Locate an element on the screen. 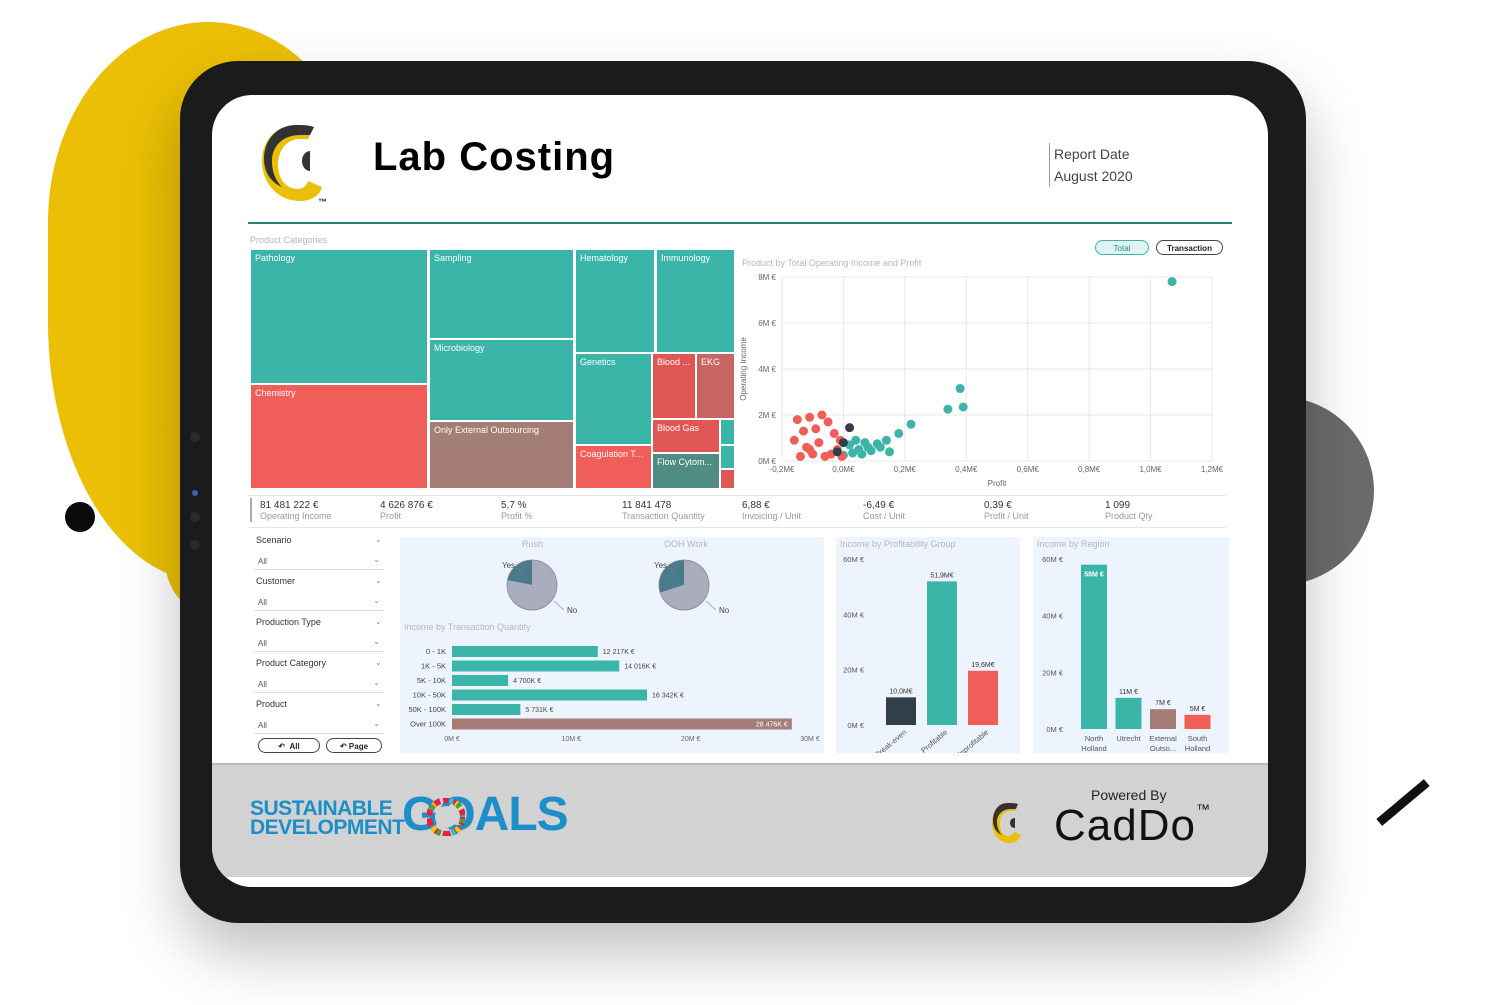 Image resolution: width=1500 pixels, height=1005 pixels. treemap-tile: Immunology is located at coordinates (695, 301).